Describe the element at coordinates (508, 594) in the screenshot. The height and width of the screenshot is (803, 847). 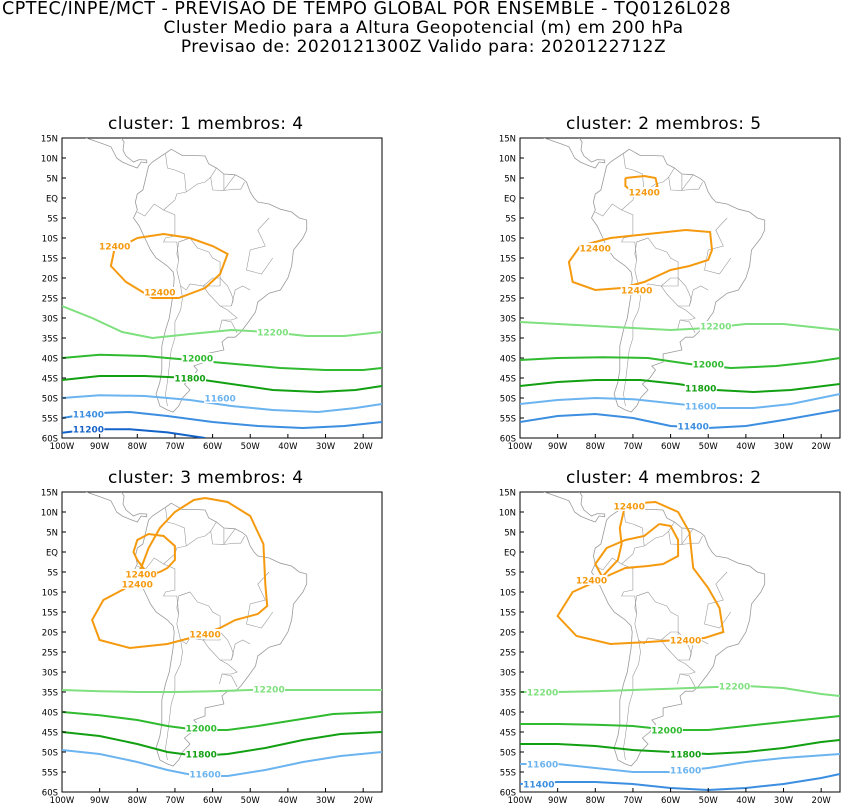
I see `lat-label: 10S` at that location.